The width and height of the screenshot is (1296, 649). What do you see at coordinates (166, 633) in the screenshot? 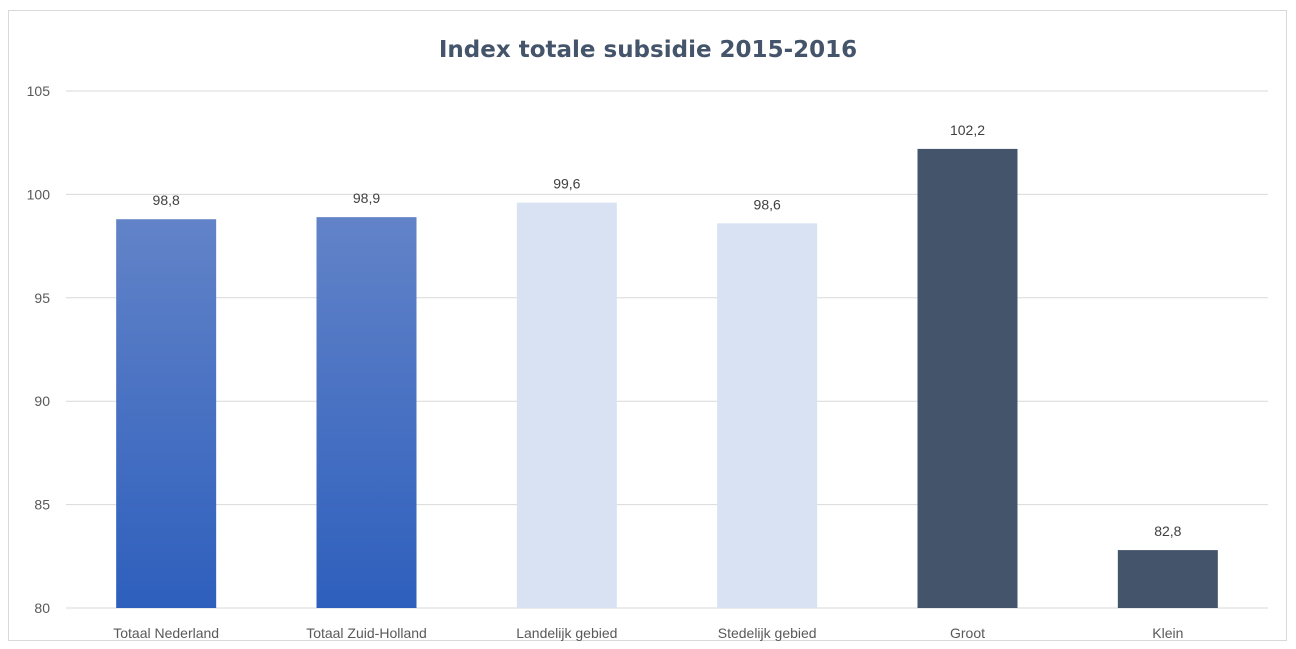
I see `x-category-label: Totaal Nederland` at bounding box center [166, 633].